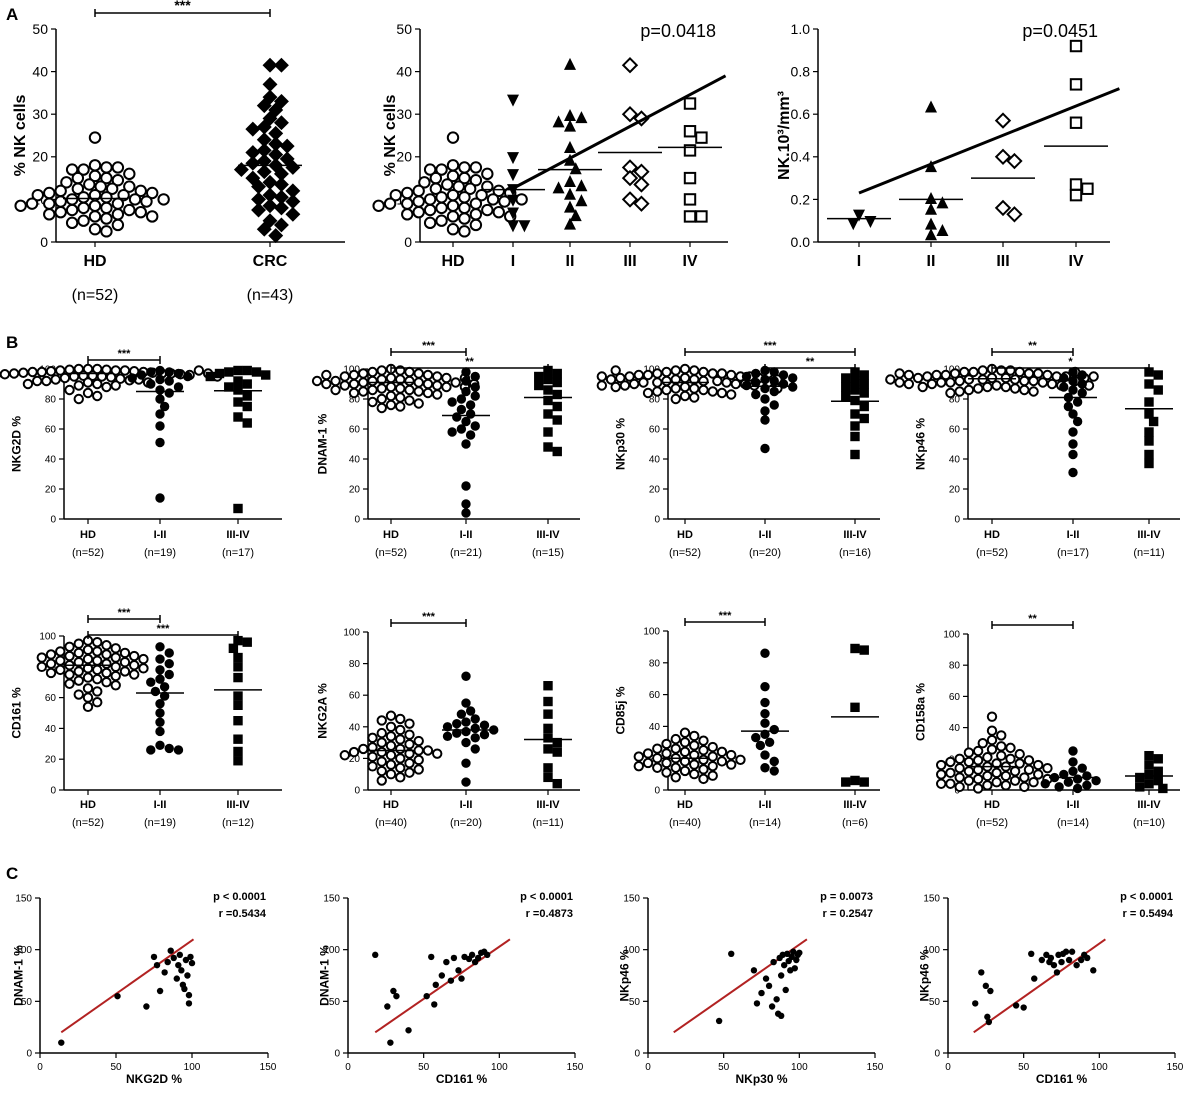  What do you see at coordinates (357, 791) in the screenshot?
I see `y-tick-label: 0` at bounding box center [357, 791].